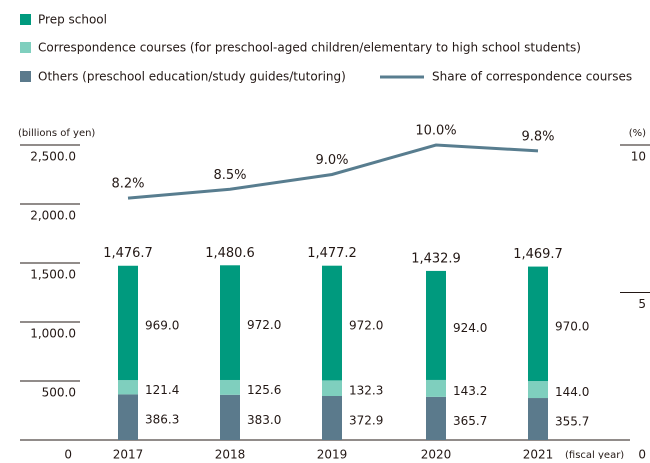  What do you see at coordinates (332, 253) in the screenshot?
I see `bar-total-label: 1,477.2` at bounding box center [332, 253].